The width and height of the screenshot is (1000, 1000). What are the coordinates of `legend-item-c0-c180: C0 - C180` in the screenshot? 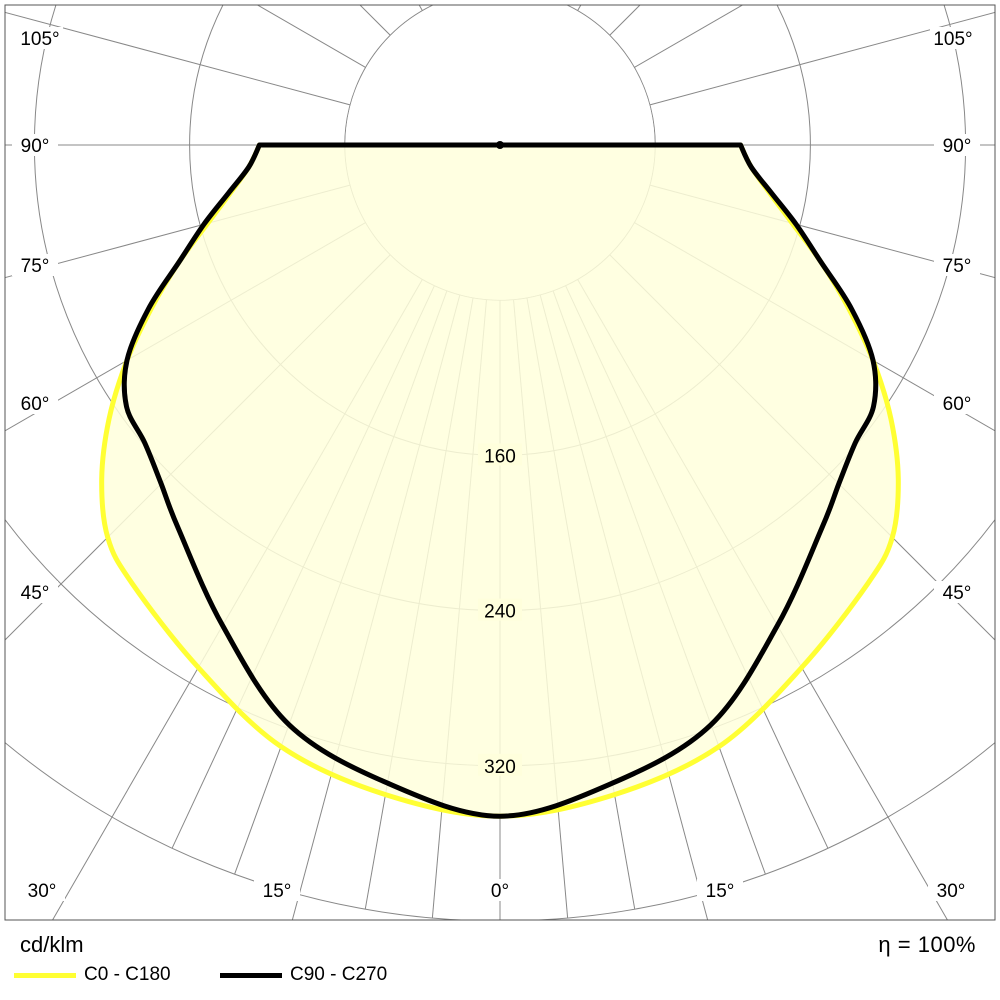 It's located at (92, 975).